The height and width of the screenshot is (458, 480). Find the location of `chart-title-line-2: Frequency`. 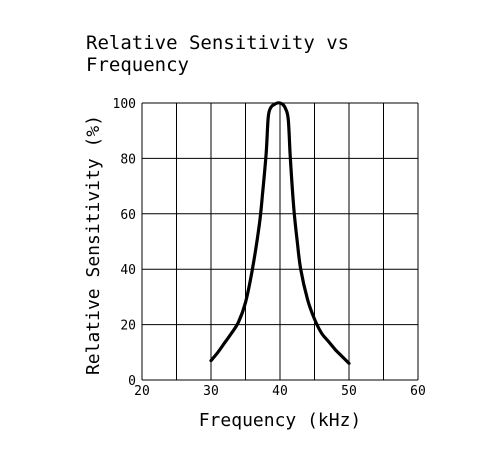

chart-title-line-2: Frequency is located at coordinates (137, 65).